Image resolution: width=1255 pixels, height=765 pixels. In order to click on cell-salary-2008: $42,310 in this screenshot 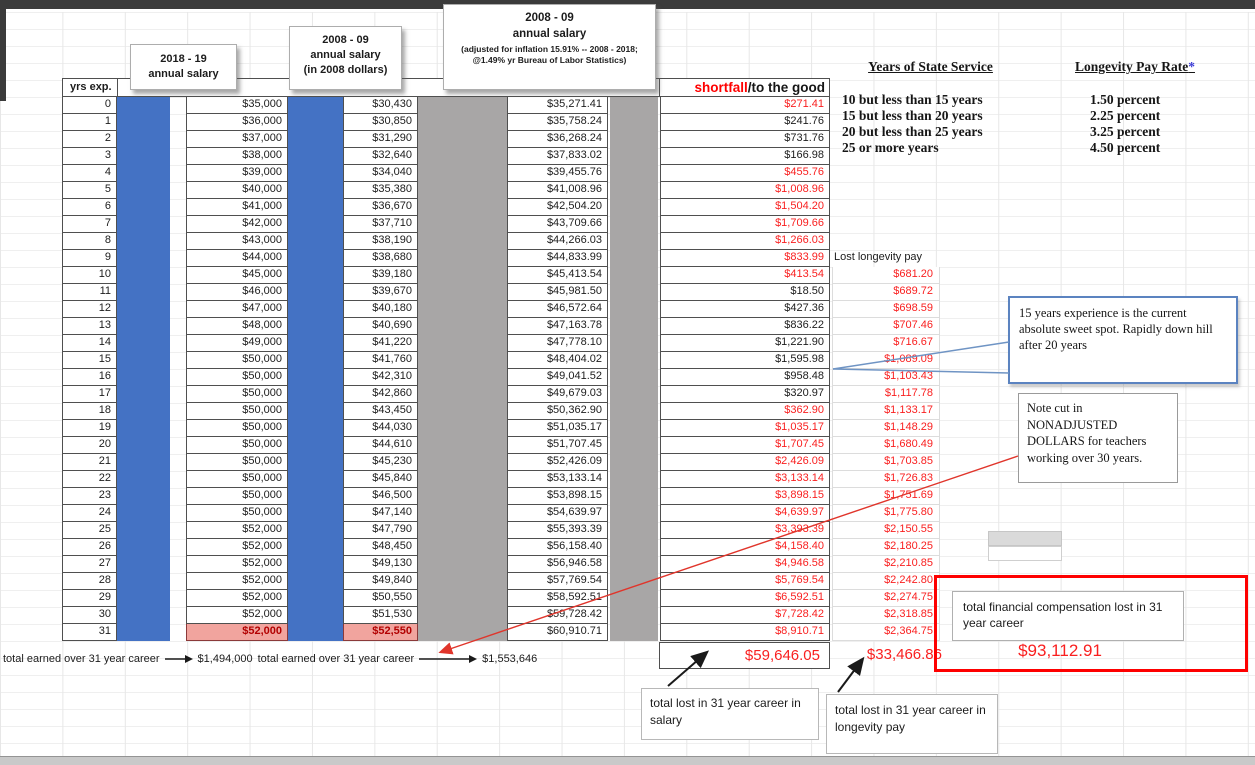, I will do `click(380, 377)`.